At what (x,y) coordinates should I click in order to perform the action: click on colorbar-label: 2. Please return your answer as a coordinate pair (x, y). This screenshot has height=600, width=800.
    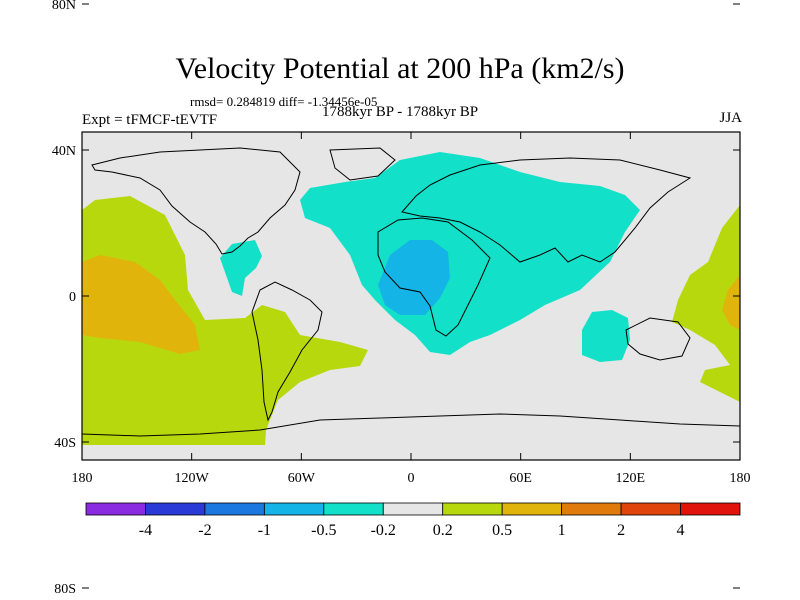
    Looking at the image, I should click on (621, 530).